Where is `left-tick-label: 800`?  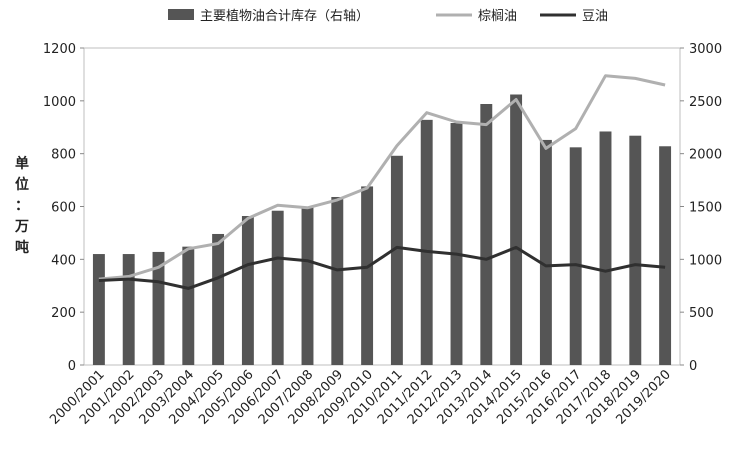 left-tick-label: 800 is located at coordinates (63, 155).